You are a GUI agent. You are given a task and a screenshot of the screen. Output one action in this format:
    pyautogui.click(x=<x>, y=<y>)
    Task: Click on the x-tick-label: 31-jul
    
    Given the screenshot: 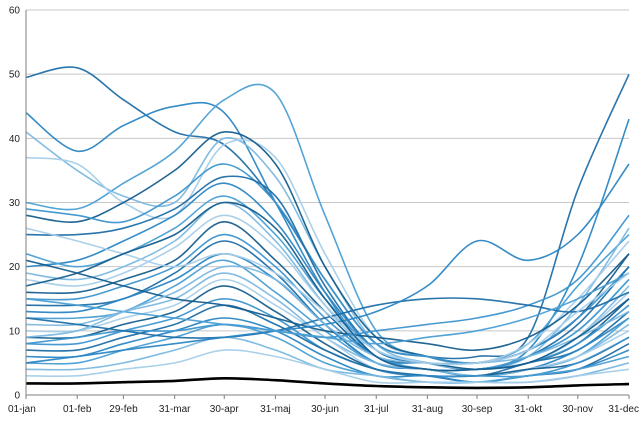 What is the action you would take?
    pyautogui.click(x=376, y=409)
    